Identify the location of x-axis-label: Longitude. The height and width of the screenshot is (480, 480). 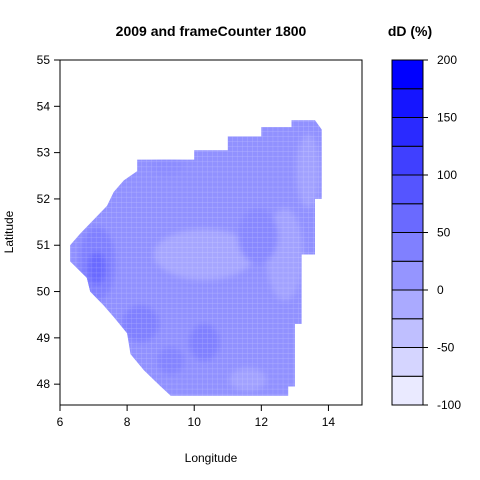
(211, 458).